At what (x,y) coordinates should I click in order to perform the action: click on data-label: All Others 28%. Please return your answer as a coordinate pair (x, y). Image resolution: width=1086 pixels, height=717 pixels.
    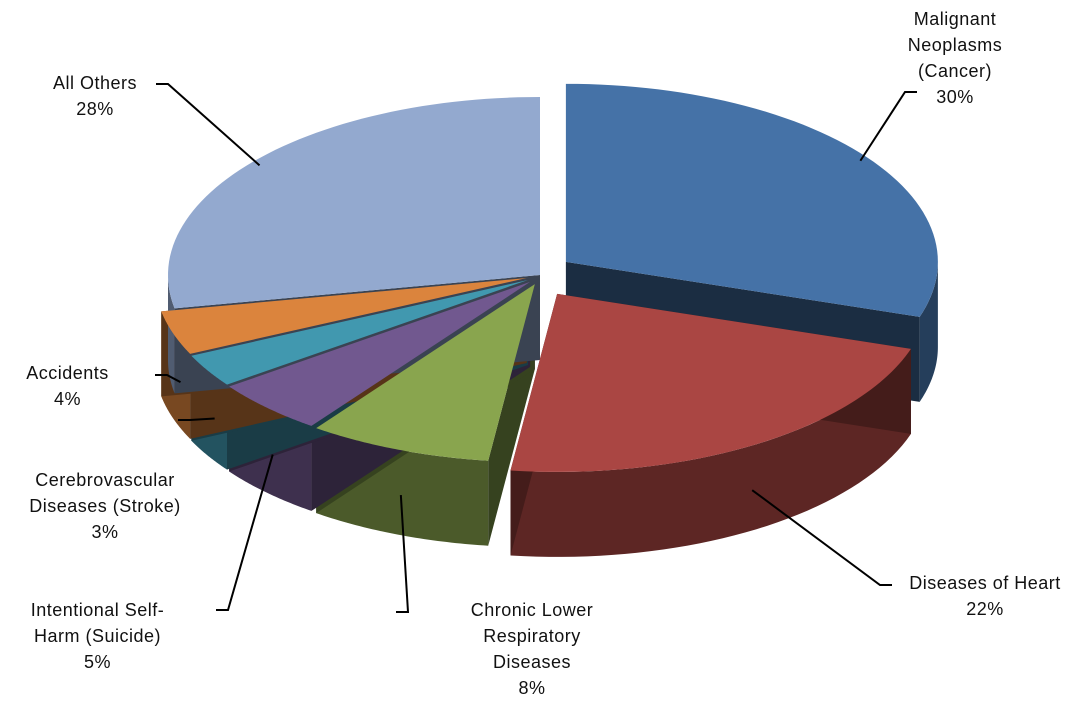
    Looking at the image, I should click on (95, 96).